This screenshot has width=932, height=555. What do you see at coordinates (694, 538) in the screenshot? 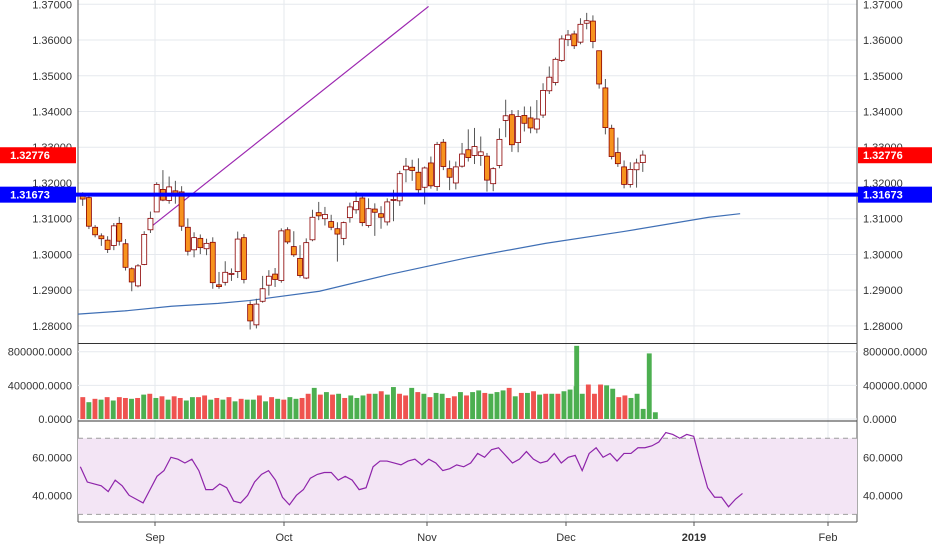
I see `x-tick-label: 2019` at bounding box center [694, 538].